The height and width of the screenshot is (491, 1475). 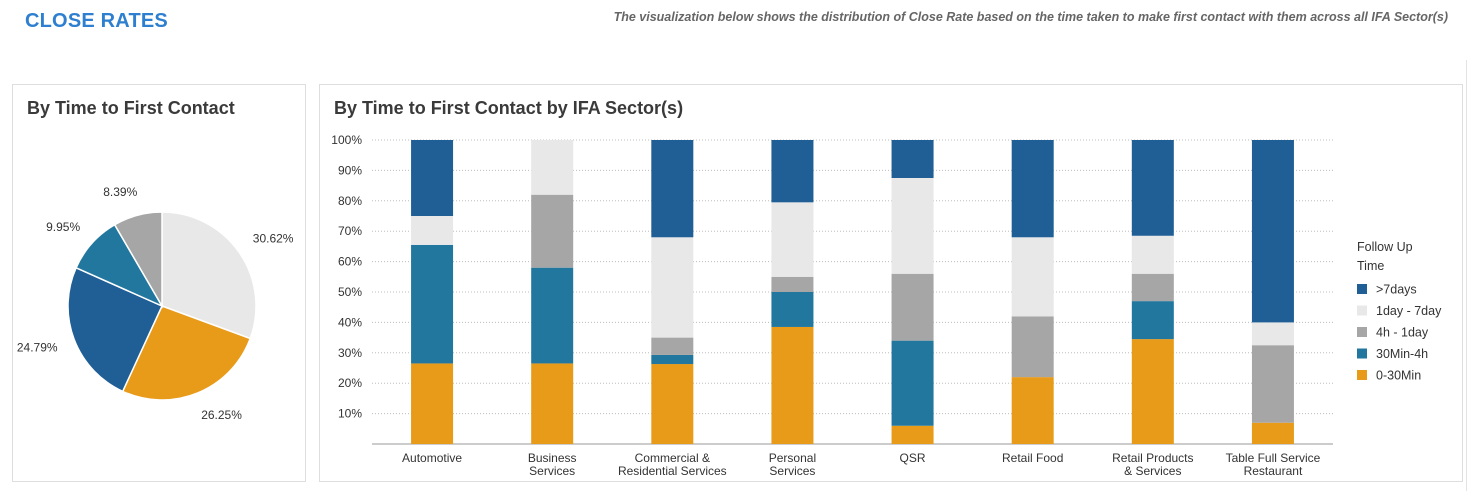 I want to click on pie-slice-0-30min, so click(x=186, y=353).